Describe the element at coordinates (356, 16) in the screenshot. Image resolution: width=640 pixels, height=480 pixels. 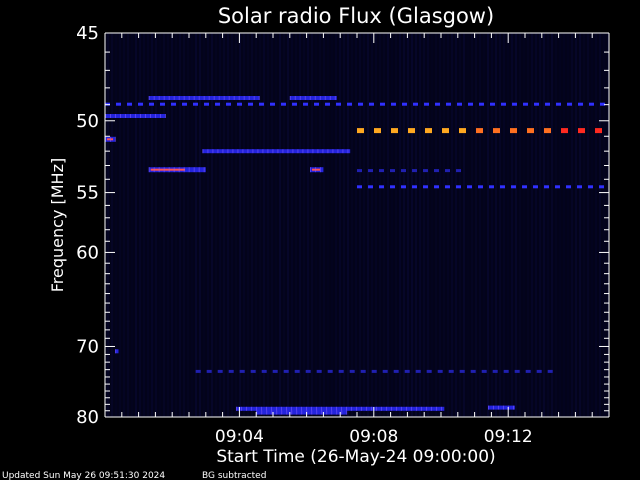
I see `chart-title: Solar radio Flux (Glasgow)` at that location.